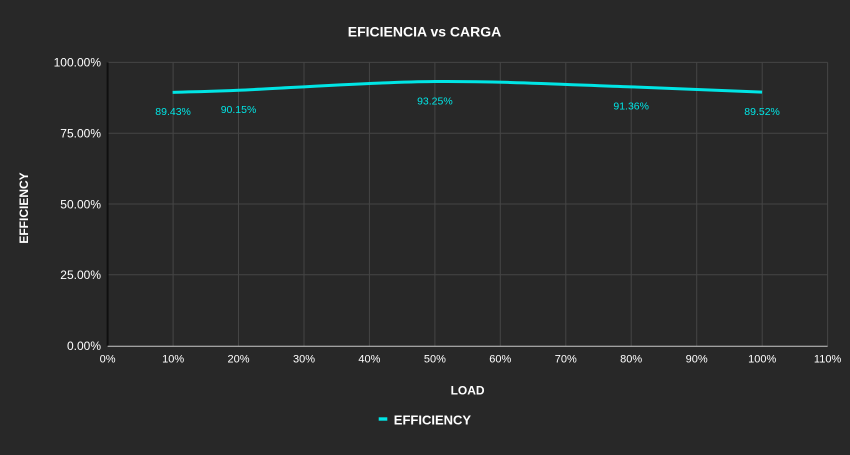  I want to click on svg-text: LOAD, so click(468, 391).